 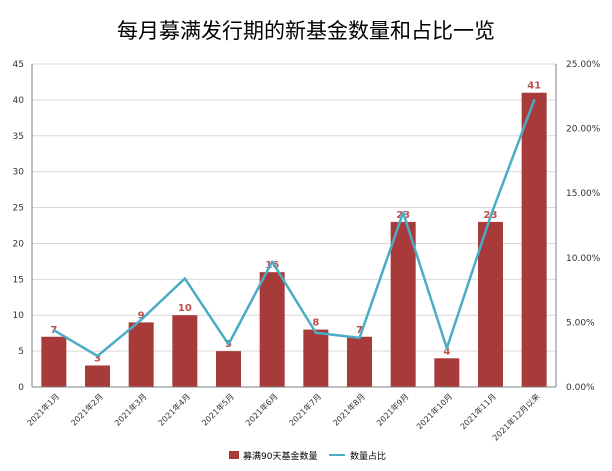 What do you see at coordinates (583, 130) in the screenshot?
I see `right-tick-label: 20.00%` at bounding box center [583, 130].